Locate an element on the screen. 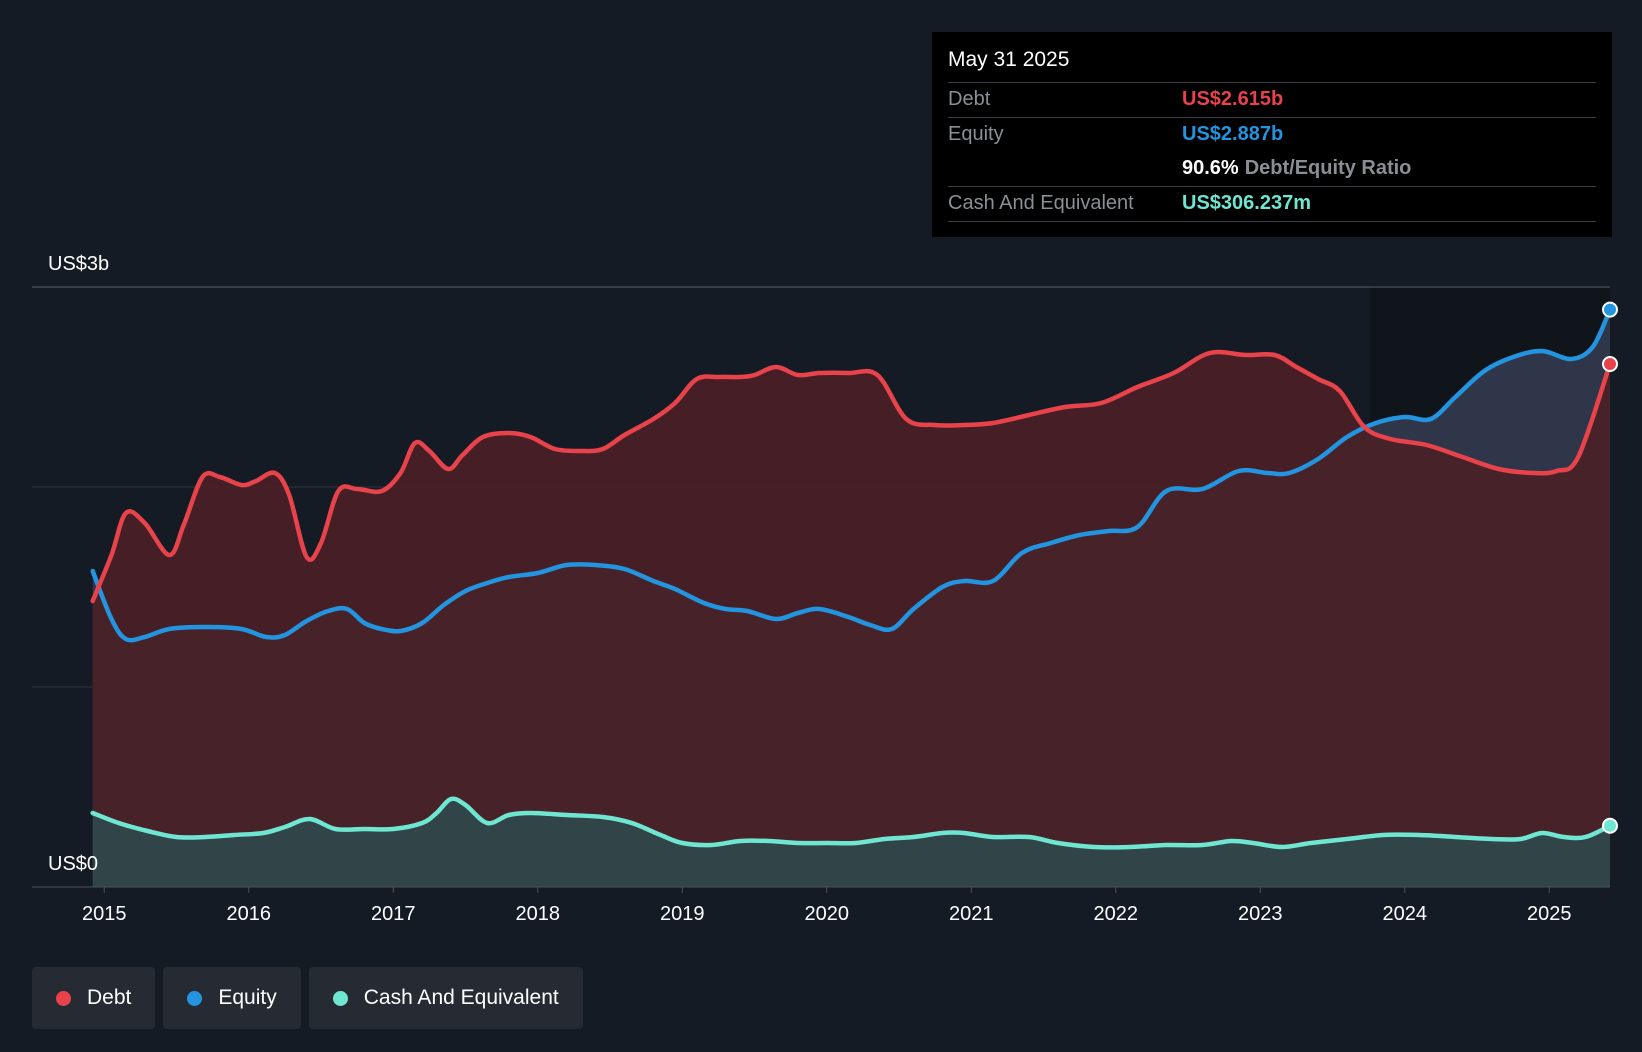 Image resolution: width=1642 pixels, height=1052 pixels. cash-line is located at coordinates (850, 823).